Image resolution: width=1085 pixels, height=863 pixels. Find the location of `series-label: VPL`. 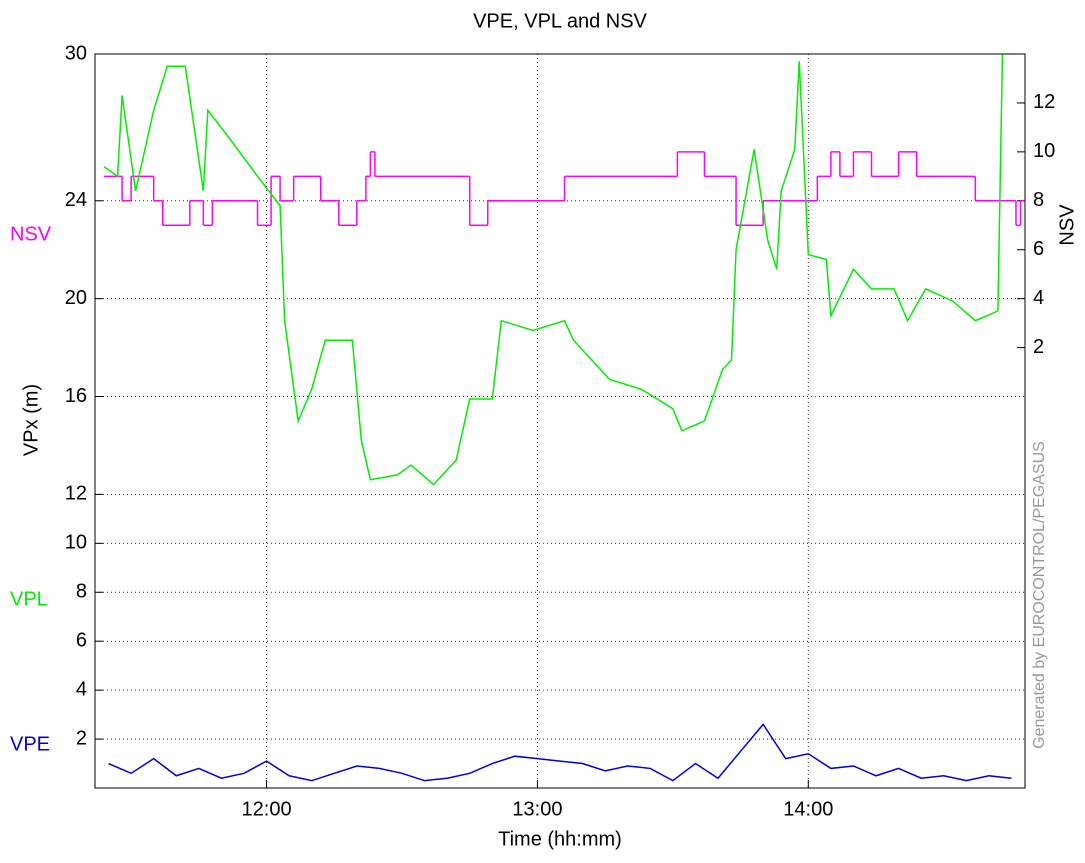

series-label: VPL is located at coordinates (29, 599).